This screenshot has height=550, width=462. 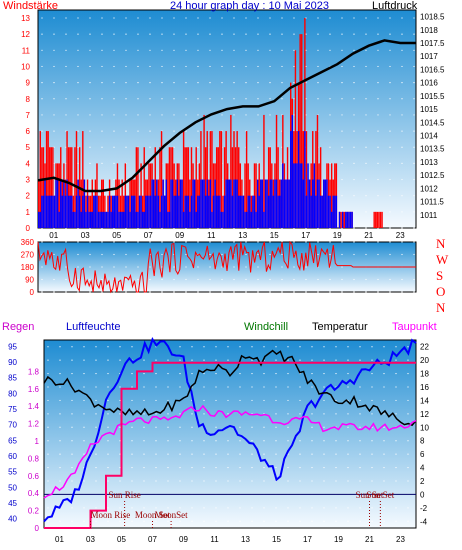 What do you see at coordinates (12, 346) in the screenshot?
I see `humidity-tick-label: 95` at bounding box center [12, 346].